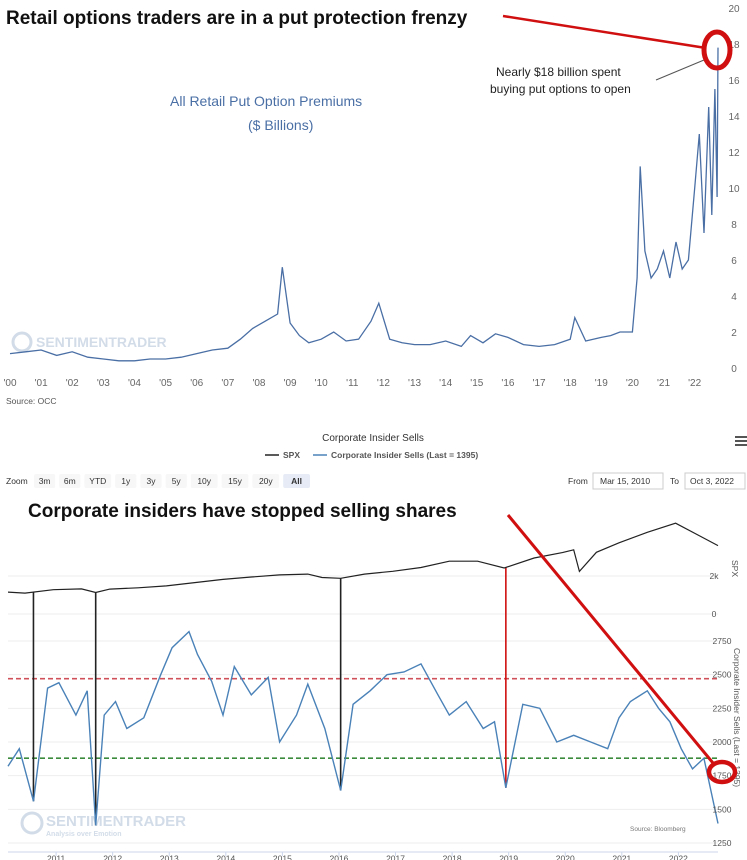 Image resolution: width=747 pixels, height=860 pixels. What do you see at coordinates (395, 856) in the screenshot?
I see `bottom-x-tick-label: 2017` at bounding box center [395, 856].